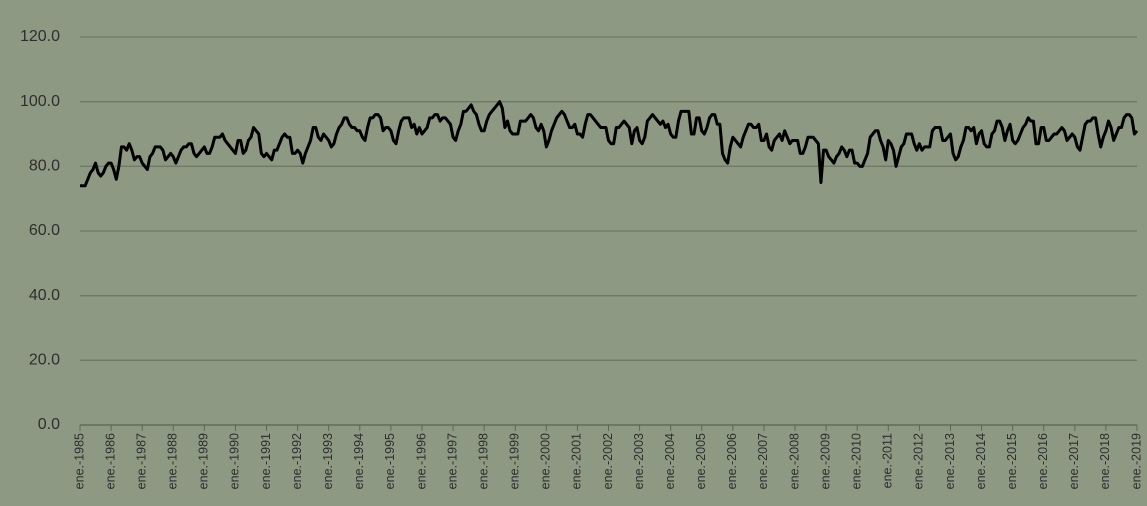 The image size is (1147, 506). What do you see at coordinates (359, 461) in the screenshot?
I see `x-tick-label: ene.-1994` at bounding box center [359, 461].